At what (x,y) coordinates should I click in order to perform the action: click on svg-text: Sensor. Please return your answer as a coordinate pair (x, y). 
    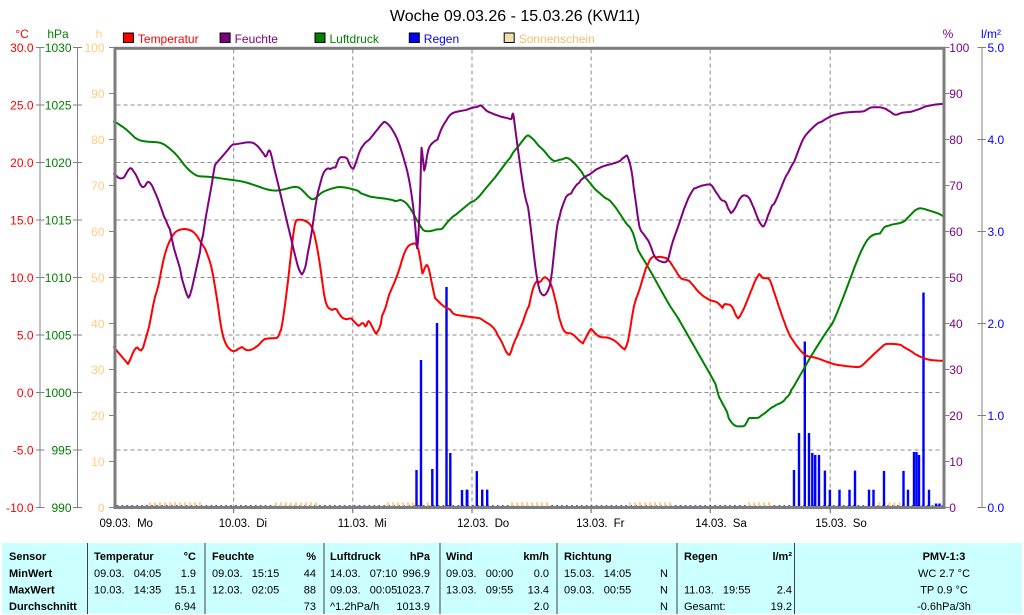
    Looking at the image, I should click on (28, 557).